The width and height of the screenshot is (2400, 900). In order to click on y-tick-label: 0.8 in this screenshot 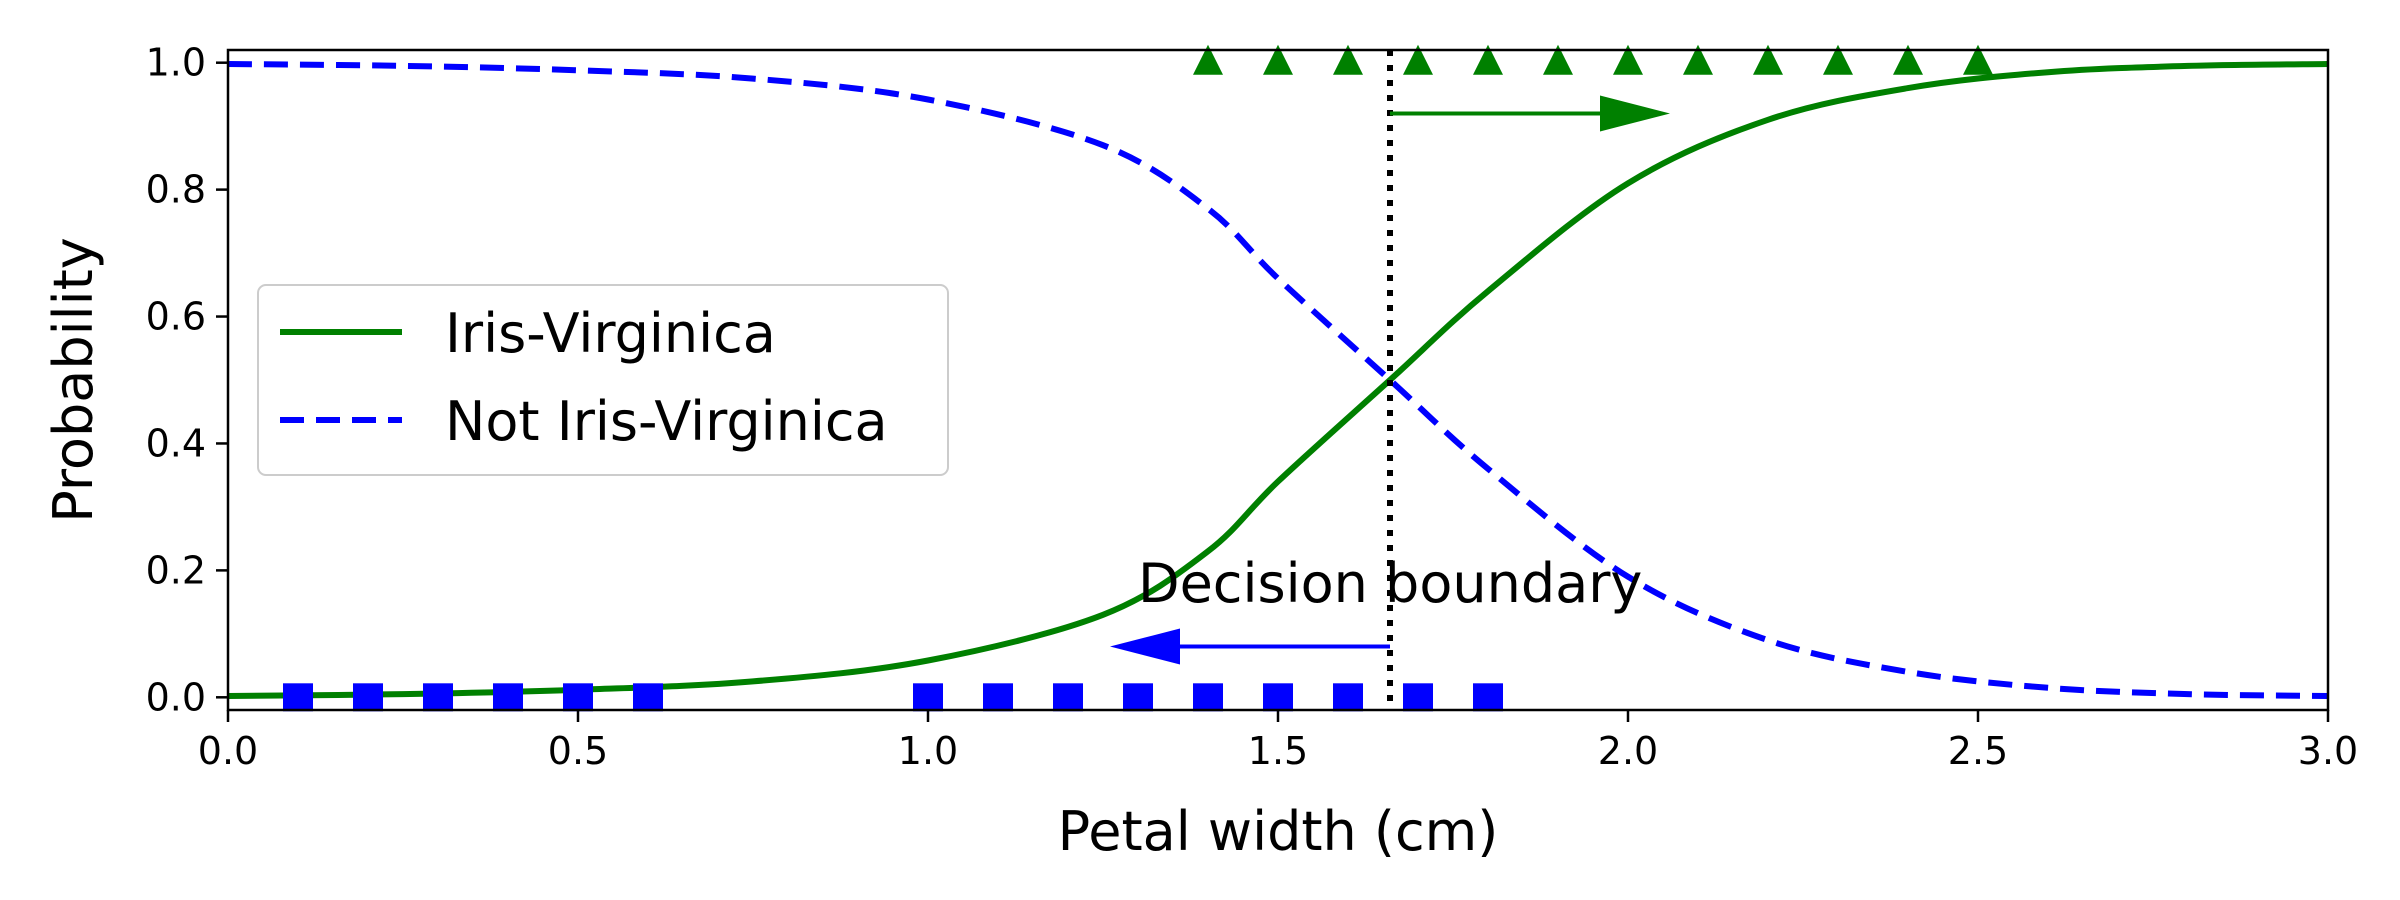, I will do `click(176, 190)`.